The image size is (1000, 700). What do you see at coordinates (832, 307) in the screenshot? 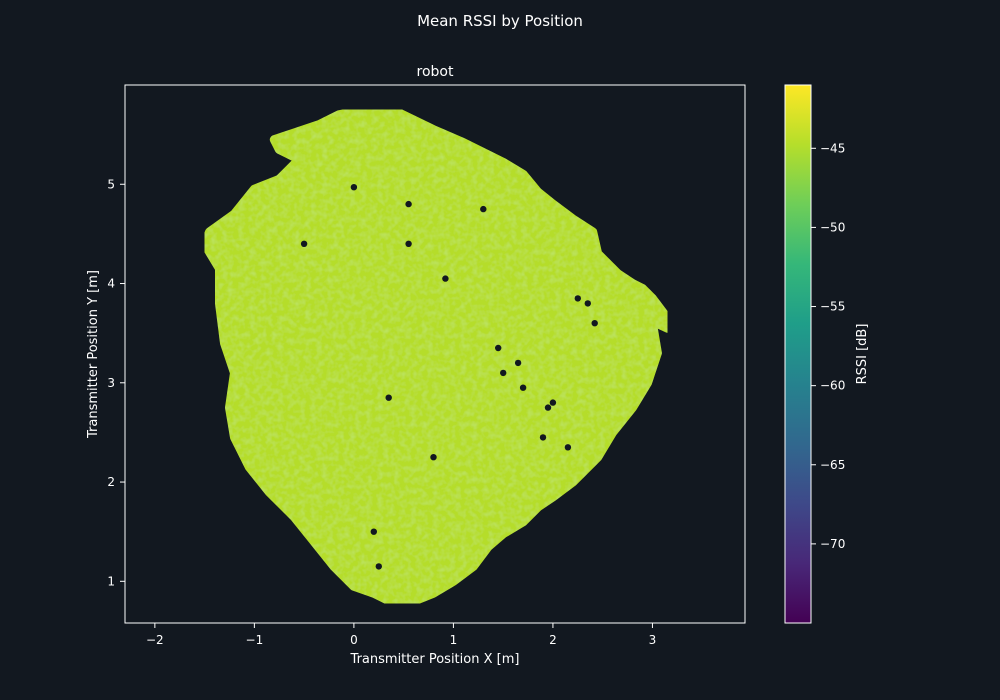
I see `colorbar-tick-label: −55` at bounding box center [832, 307].